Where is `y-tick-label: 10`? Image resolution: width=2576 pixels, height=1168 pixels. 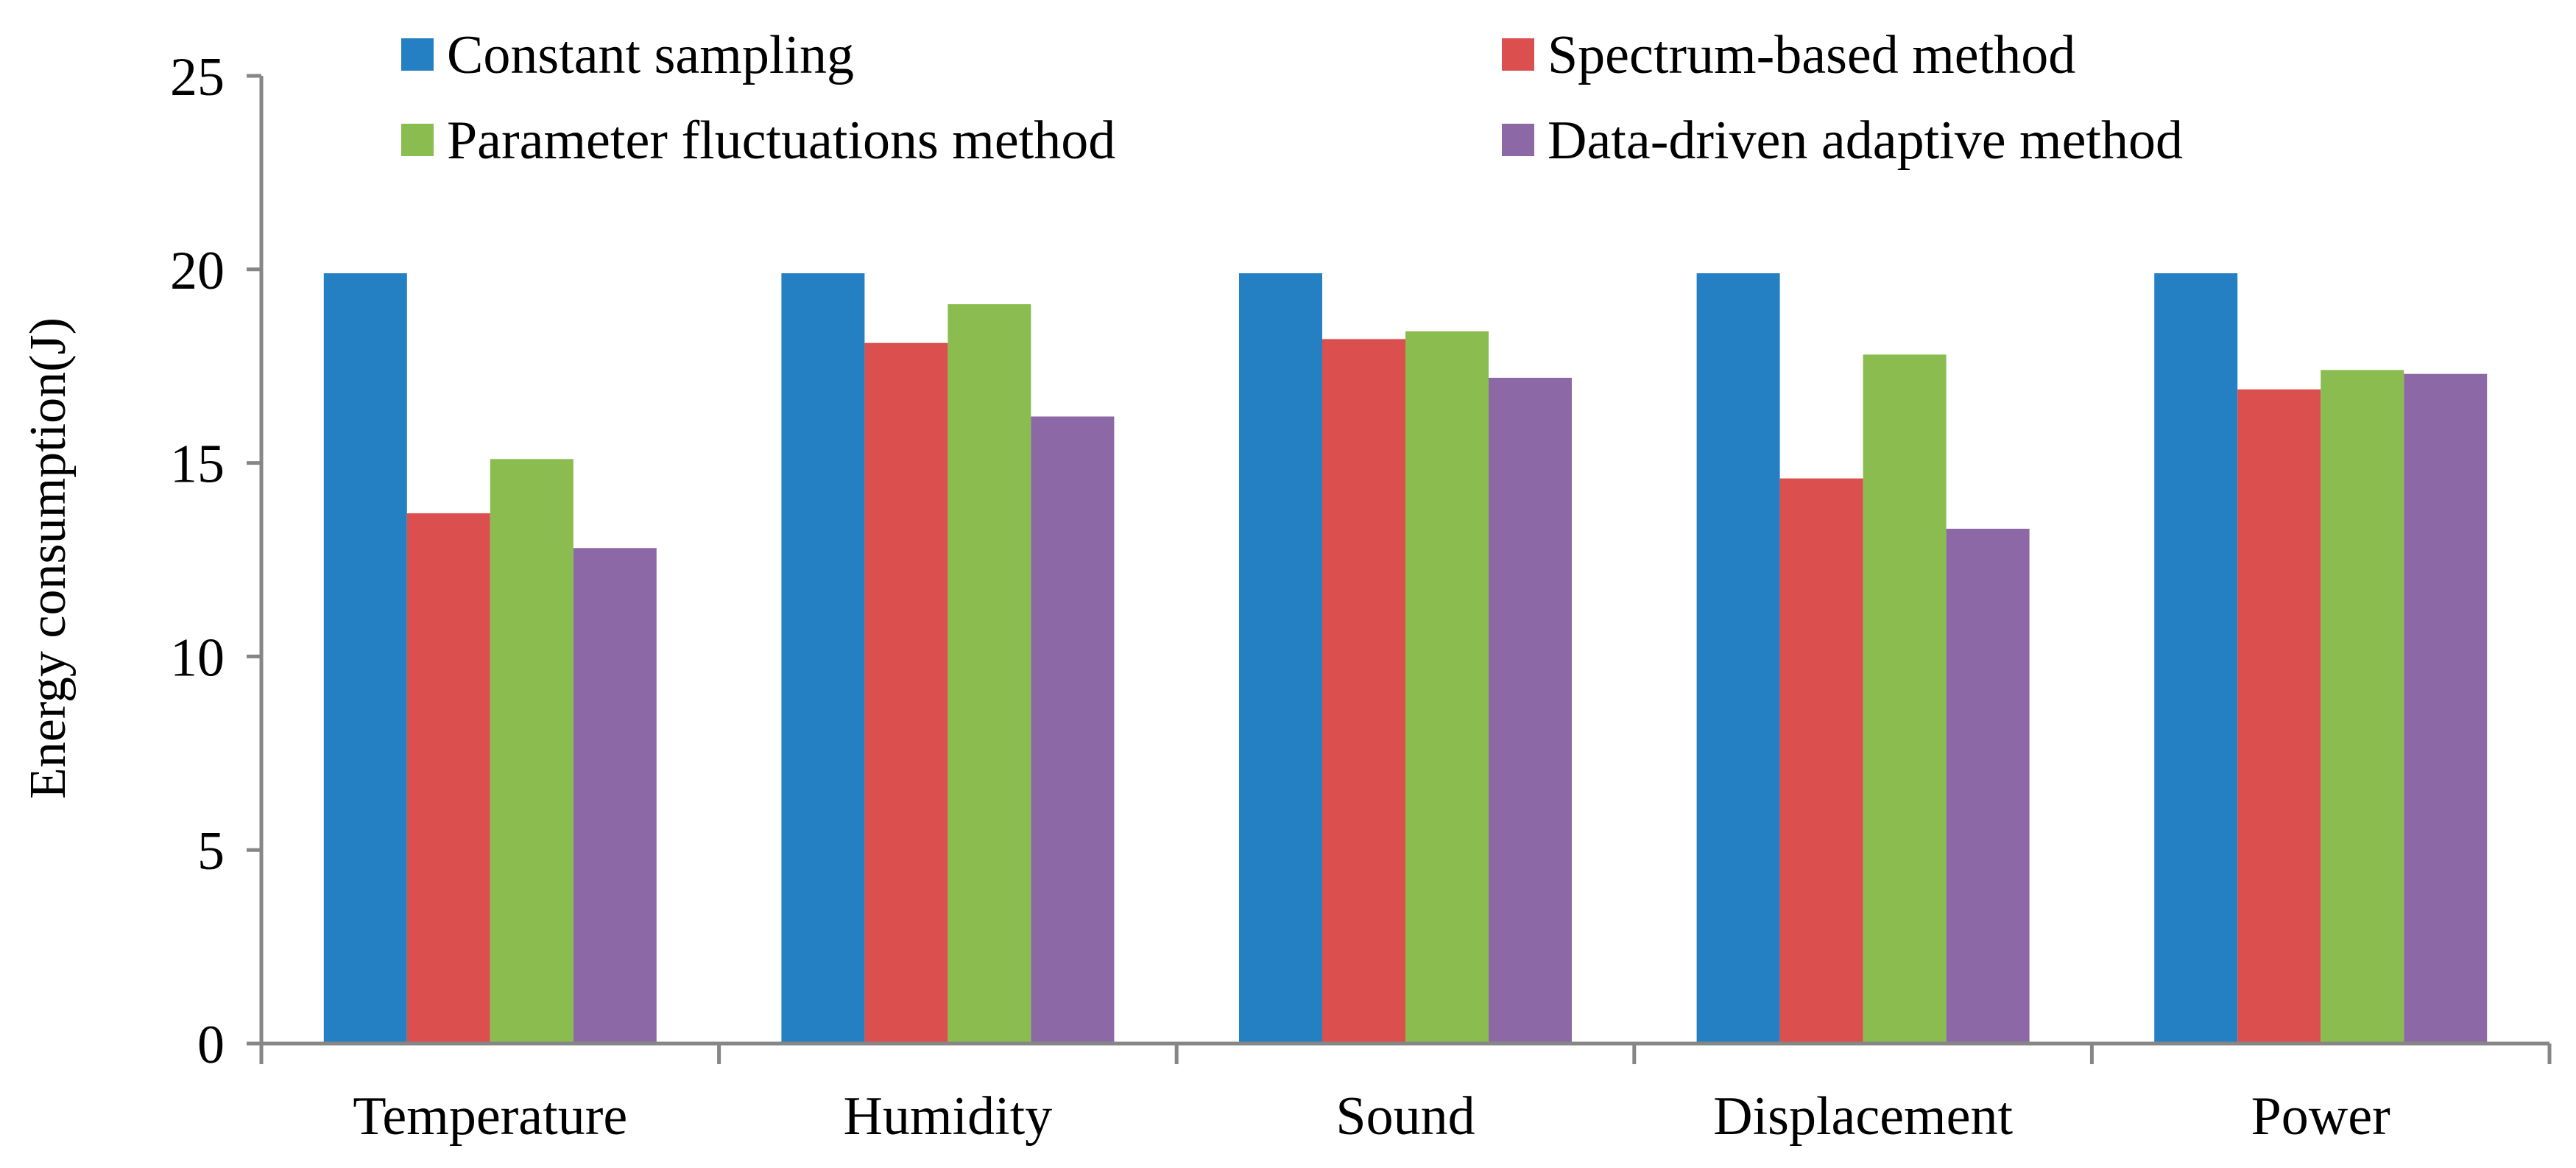 y-tick-label: 10 is located at coordinates (197, 657).